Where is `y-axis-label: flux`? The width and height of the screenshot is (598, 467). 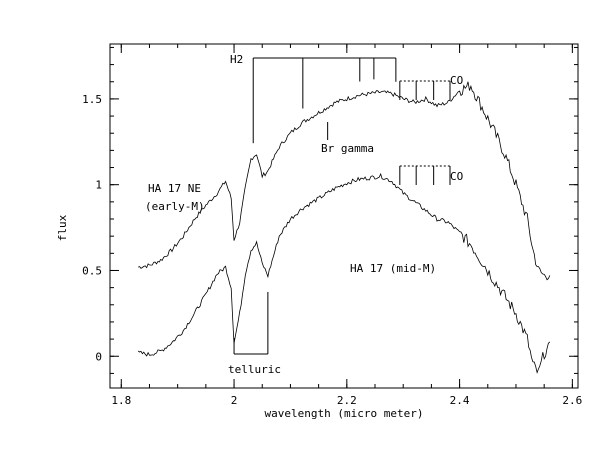 y-axis-label: flux is located at coordinates (62, 227).